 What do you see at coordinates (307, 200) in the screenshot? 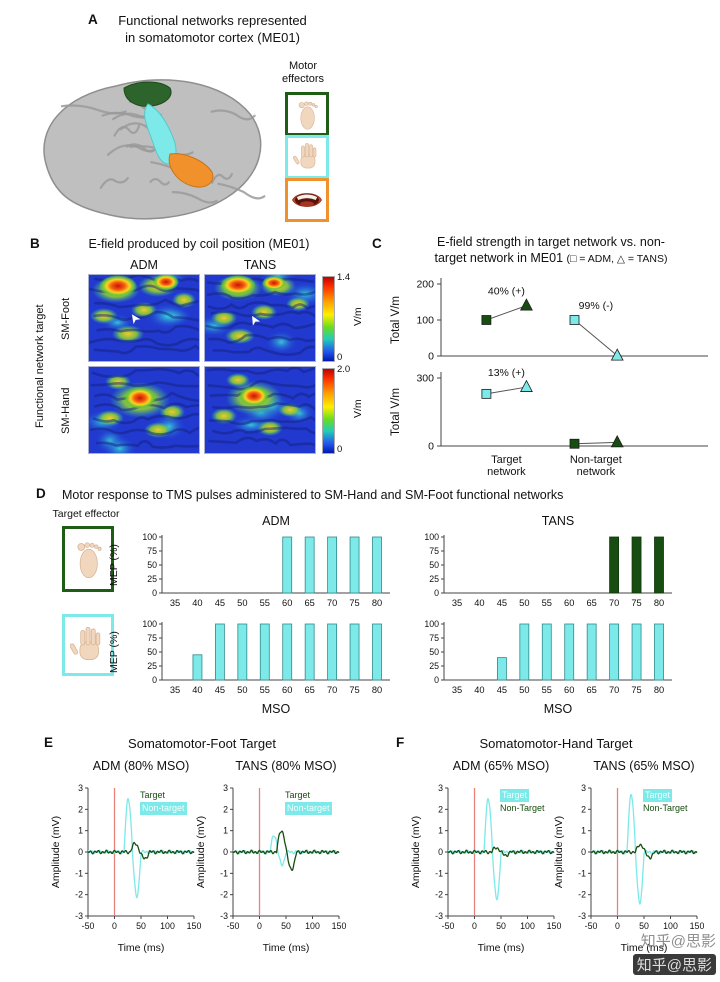
I see `mouth-icon` at bounding box center [307, 200].